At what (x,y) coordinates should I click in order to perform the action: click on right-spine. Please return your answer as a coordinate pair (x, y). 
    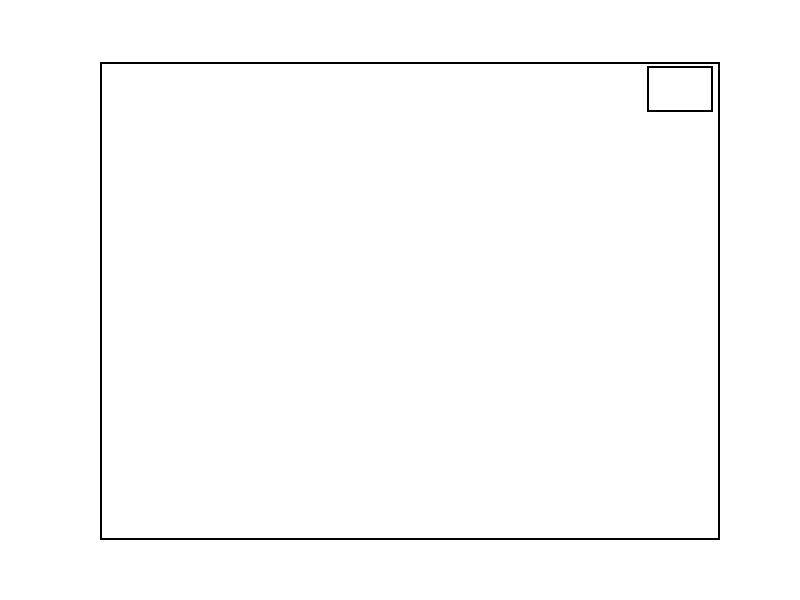
    Looking at the image, I should click on (719, 301).